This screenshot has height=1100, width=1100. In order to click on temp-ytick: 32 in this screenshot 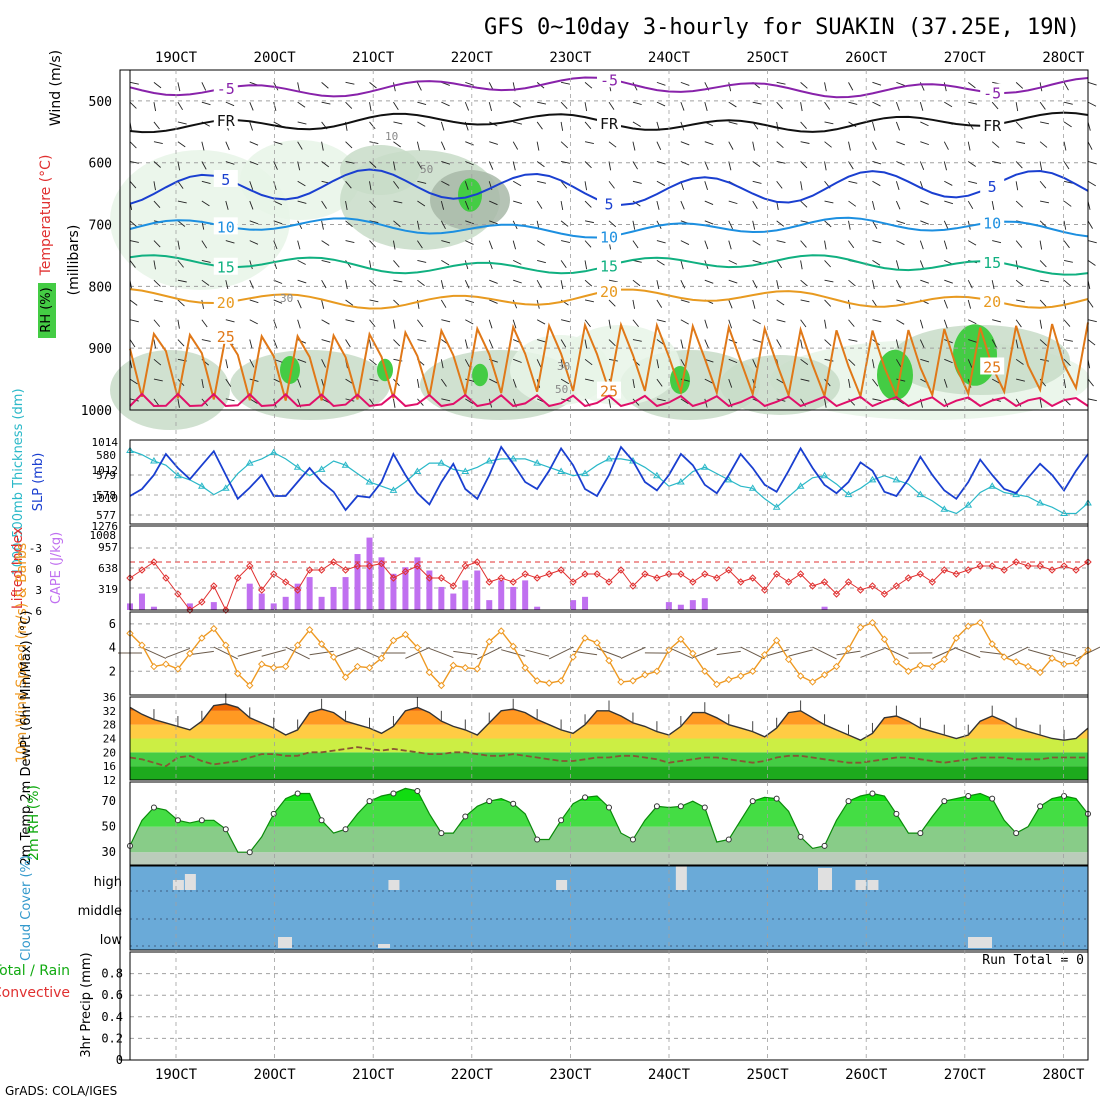, I will do `click(109, 711)`.